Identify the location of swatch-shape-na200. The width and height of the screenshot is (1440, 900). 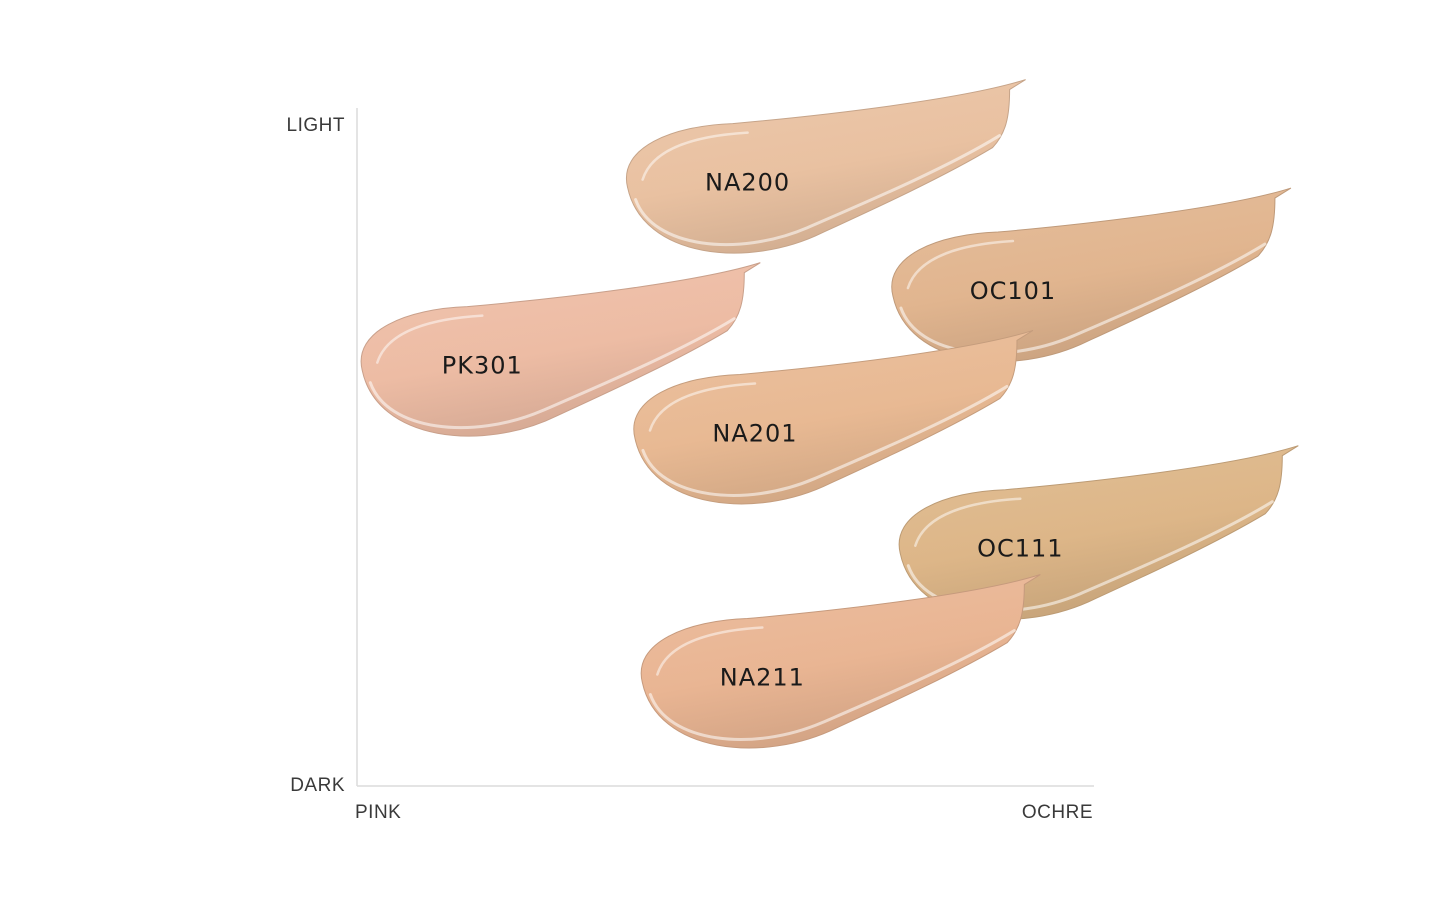
(825, 166).